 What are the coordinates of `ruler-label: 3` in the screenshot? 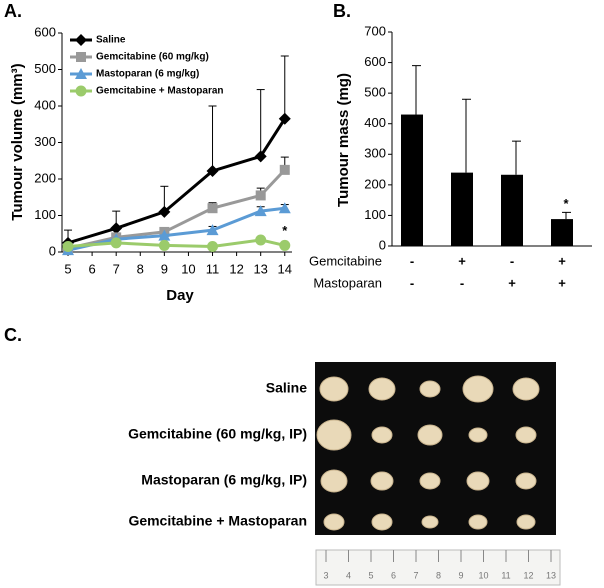 It's located at (325, 575).